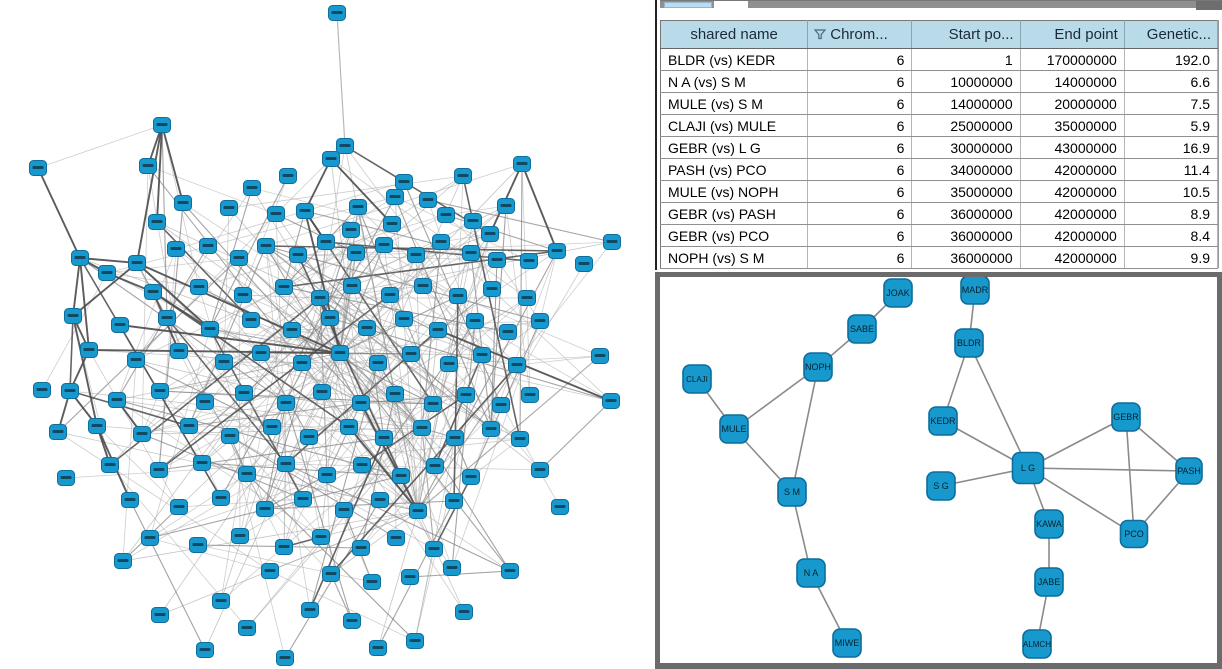 Image resolution: width=1222 pixels, height=669 pixels. Describe the element at coordinates (734, 429) in the screenshot. I see `node-mule: MULE` at that location.